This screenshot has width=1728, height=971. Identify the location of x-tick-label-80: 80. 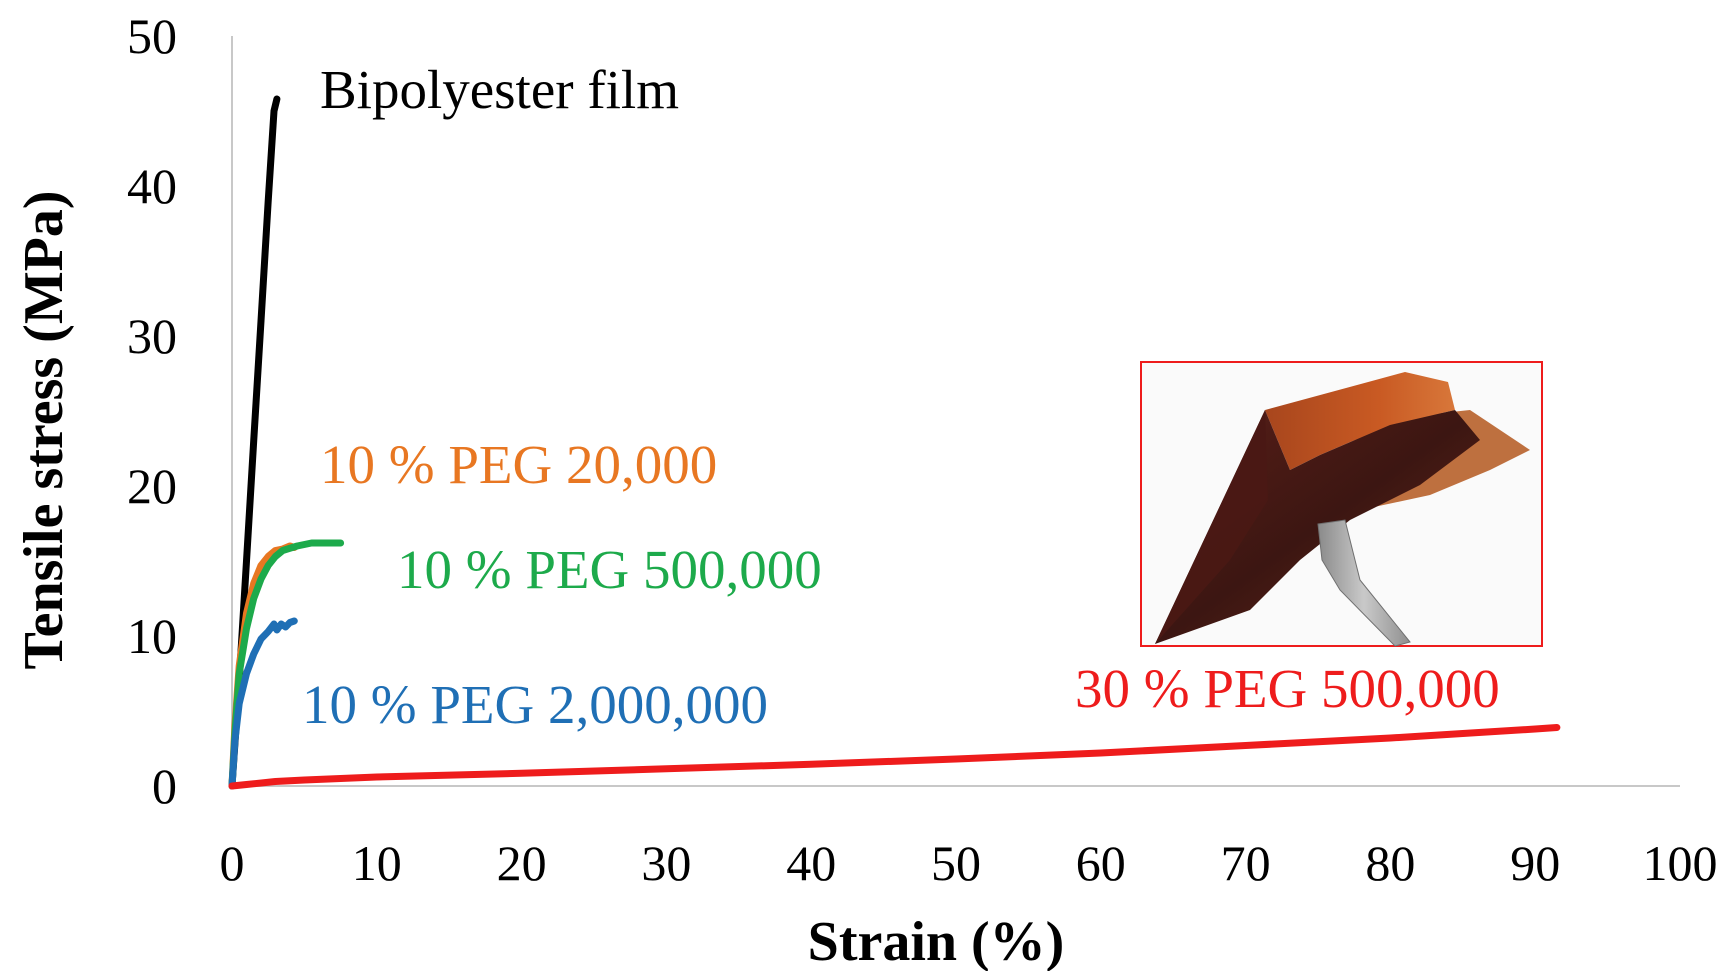
(1390, 863).